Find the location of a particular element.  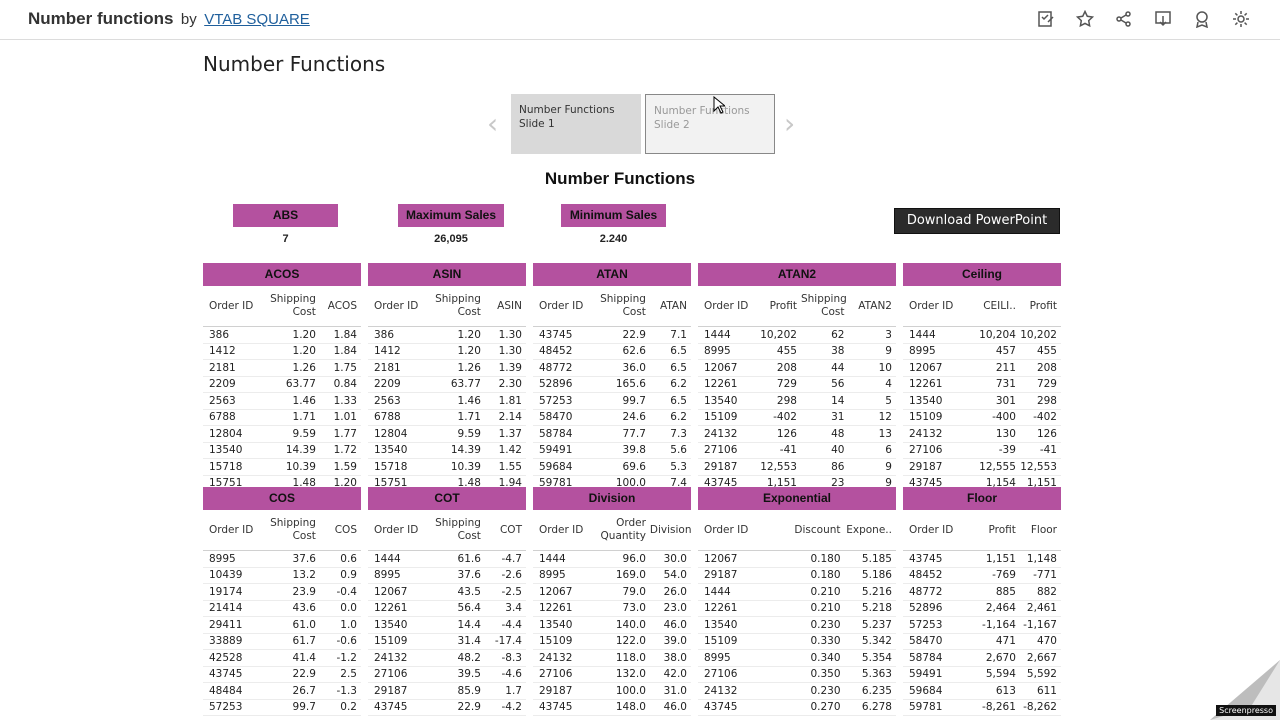

table-row: 27106 132.0 42.0 is located at coordinates (612, 675).